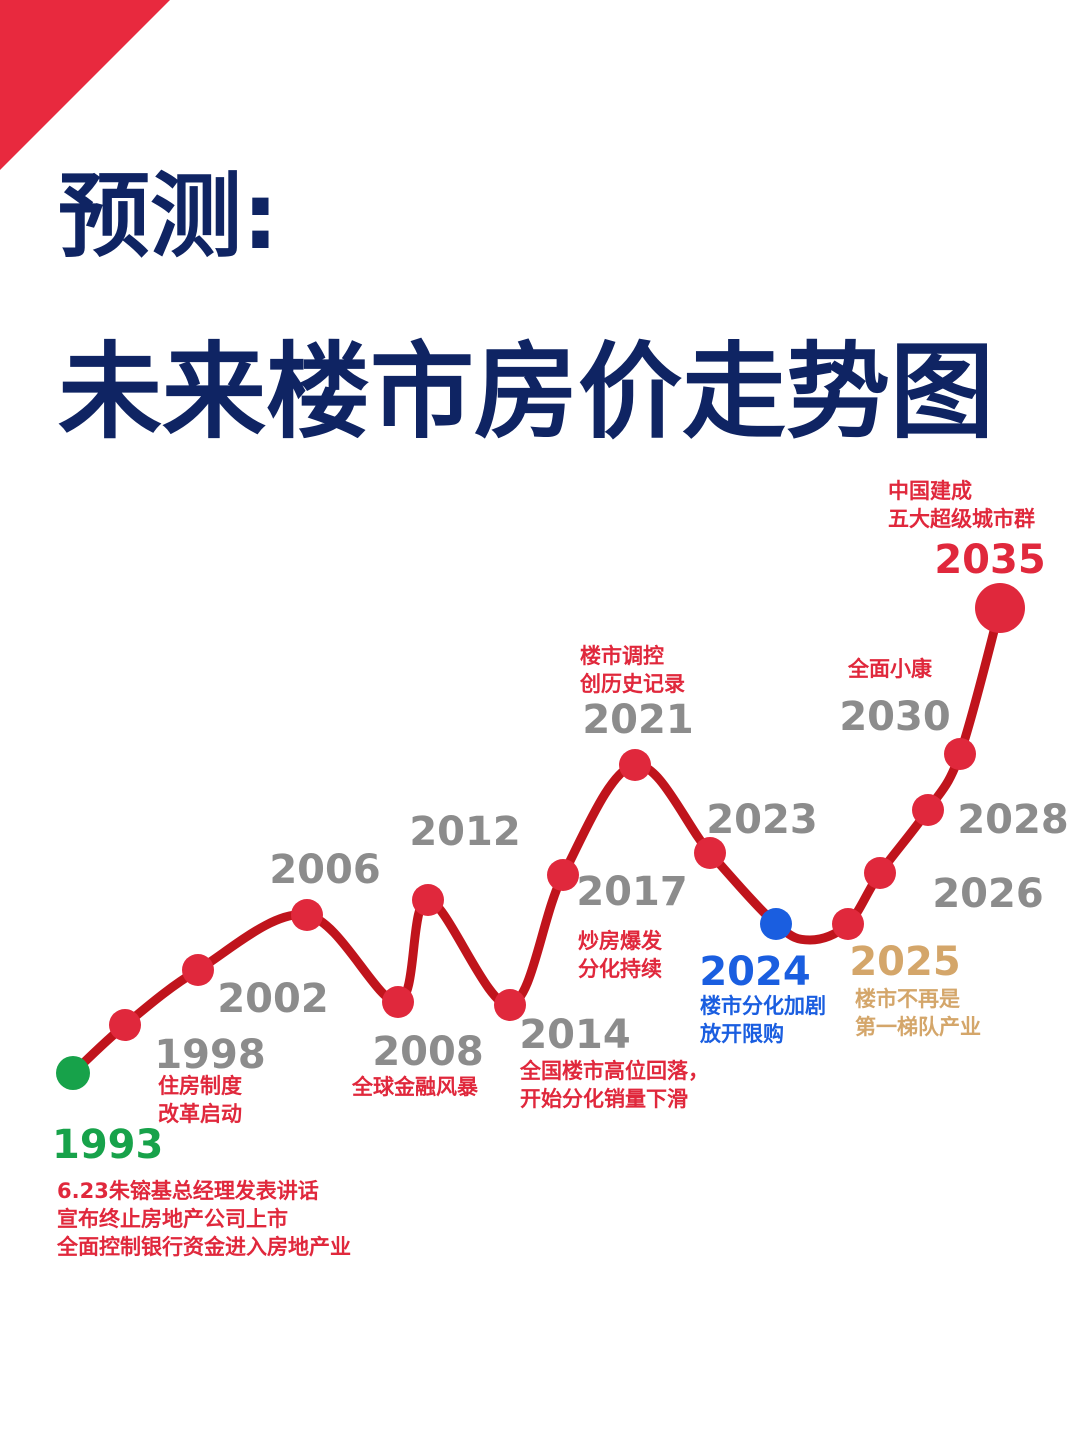 The image size is (1080, 1440). Describe the element at coordinates (930, 491) in the screenshot. I see `node-note: 中国建成` at that location.